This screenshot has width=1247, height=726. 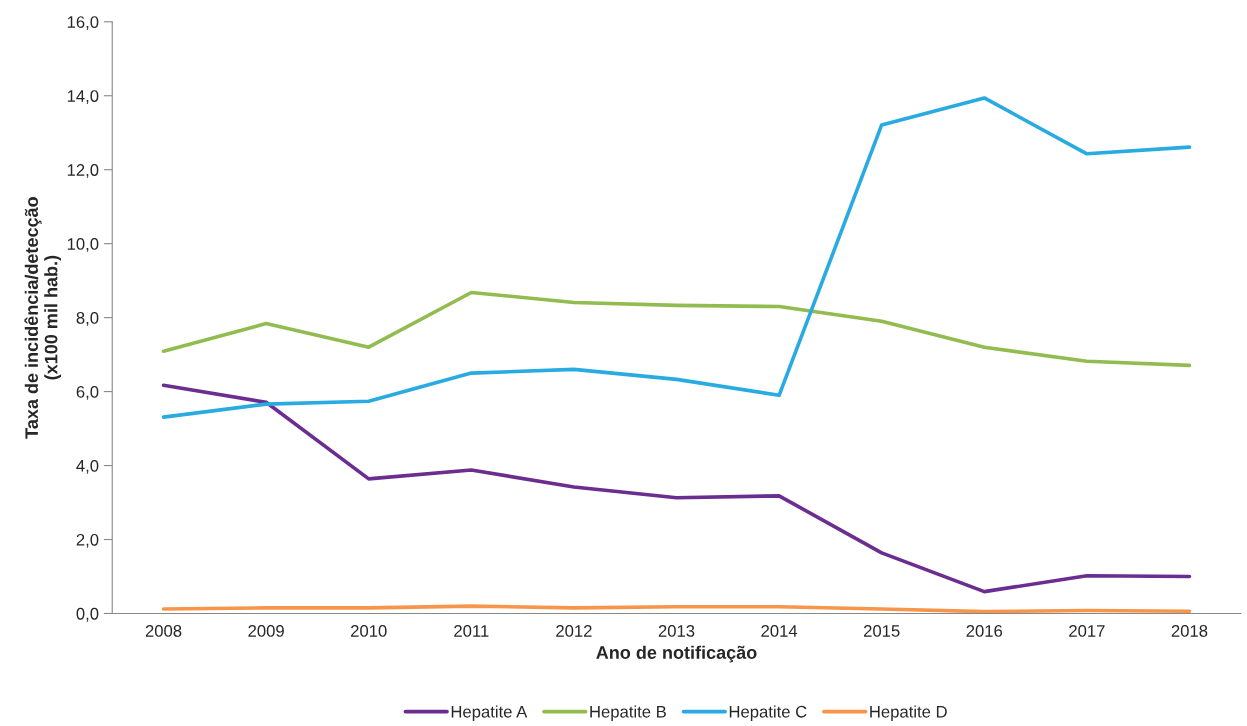 What do you see at coordinates (628, 713) in the screenshot?
I see `legend-label: Hepatite B` at bounding box center [628, 713].